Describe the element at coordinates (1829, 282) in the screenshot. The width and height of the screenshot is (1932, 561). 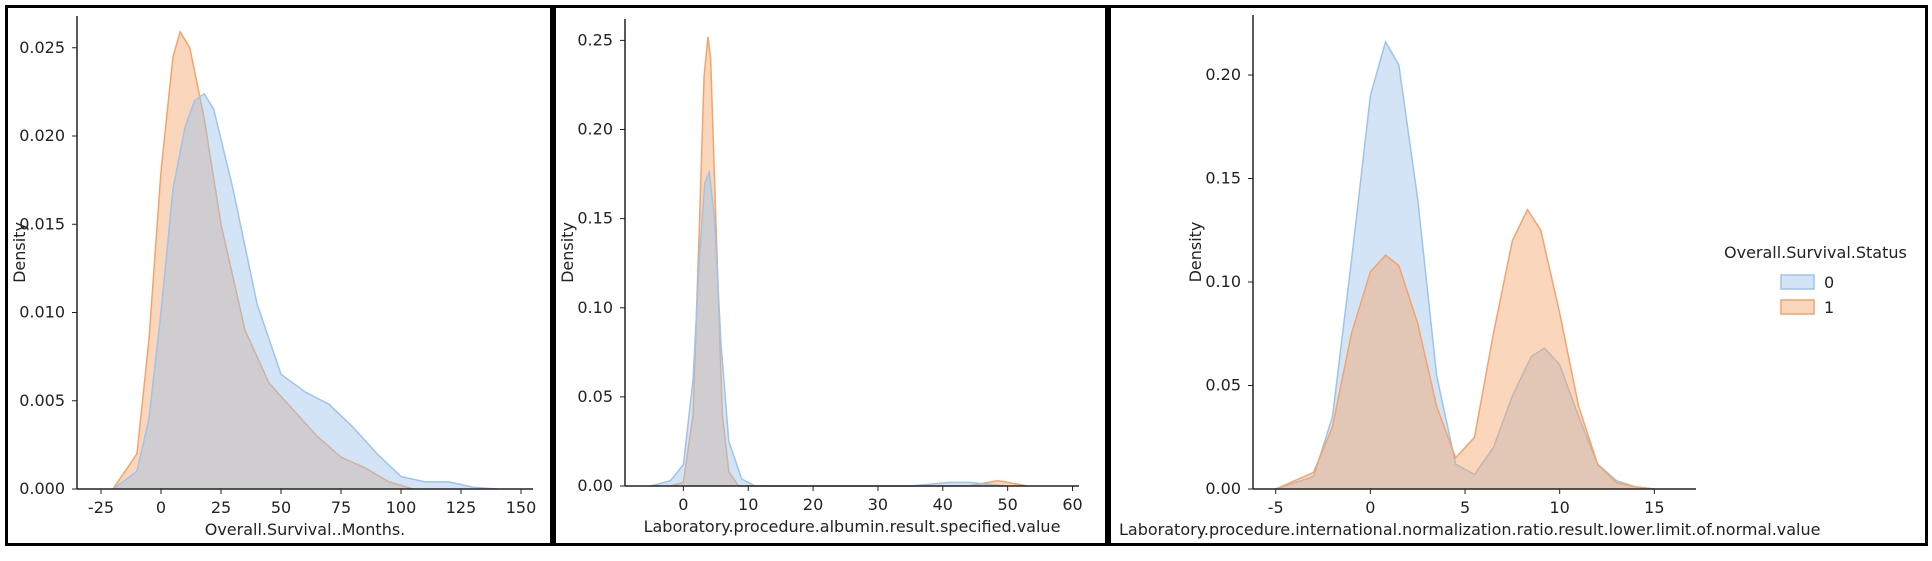
I see `legend-label-0: 0` at that location.